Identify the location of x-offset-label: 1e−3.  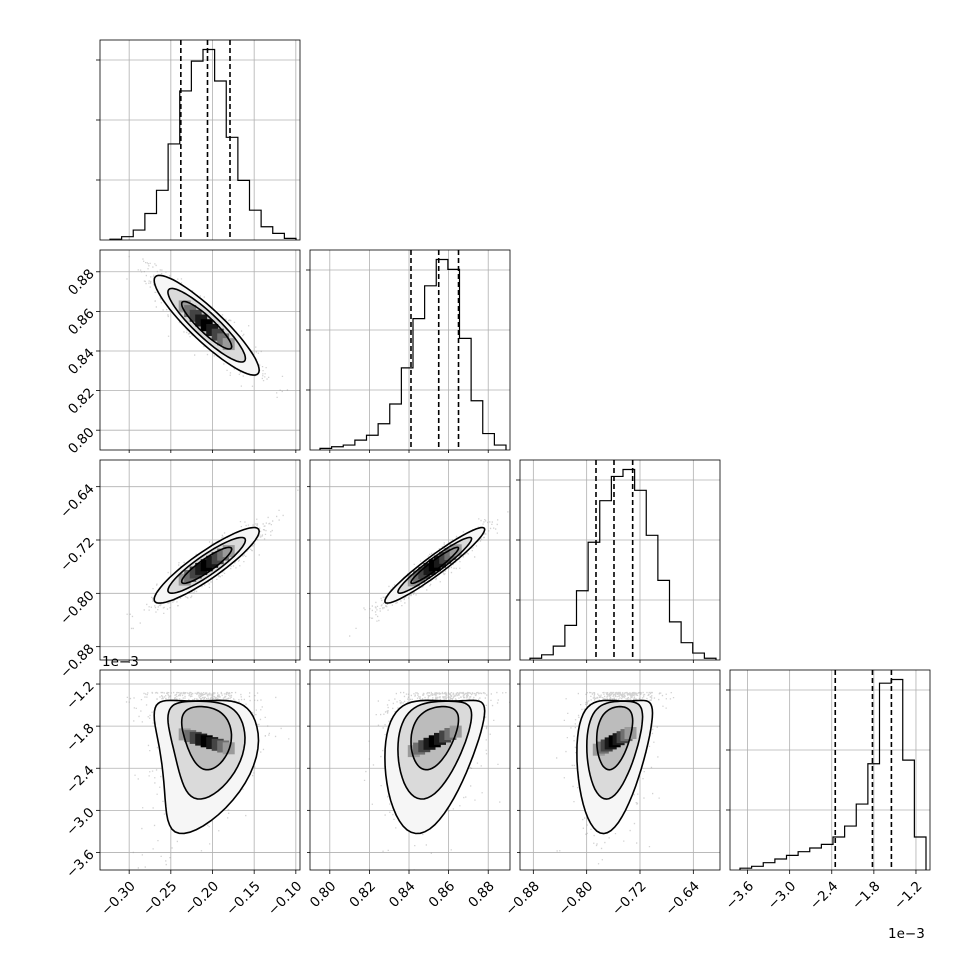
(906, 934).